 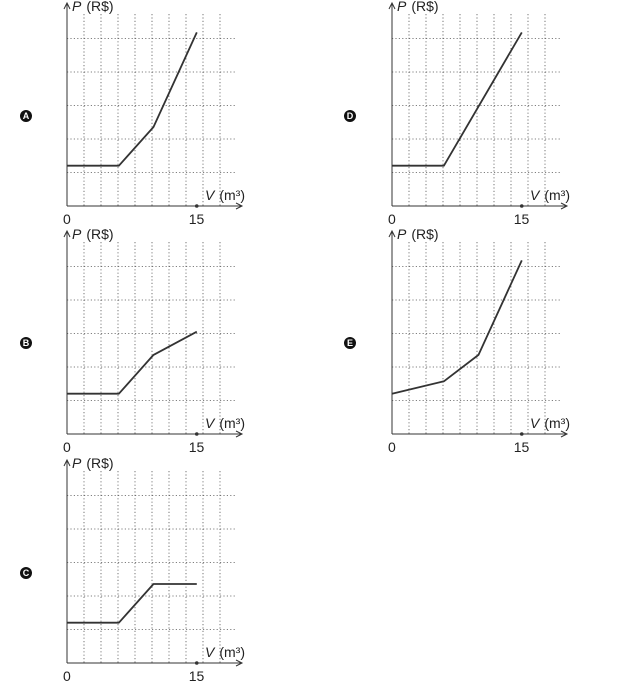 I want to click on badge-letter: B, so click(x=26, y=343).